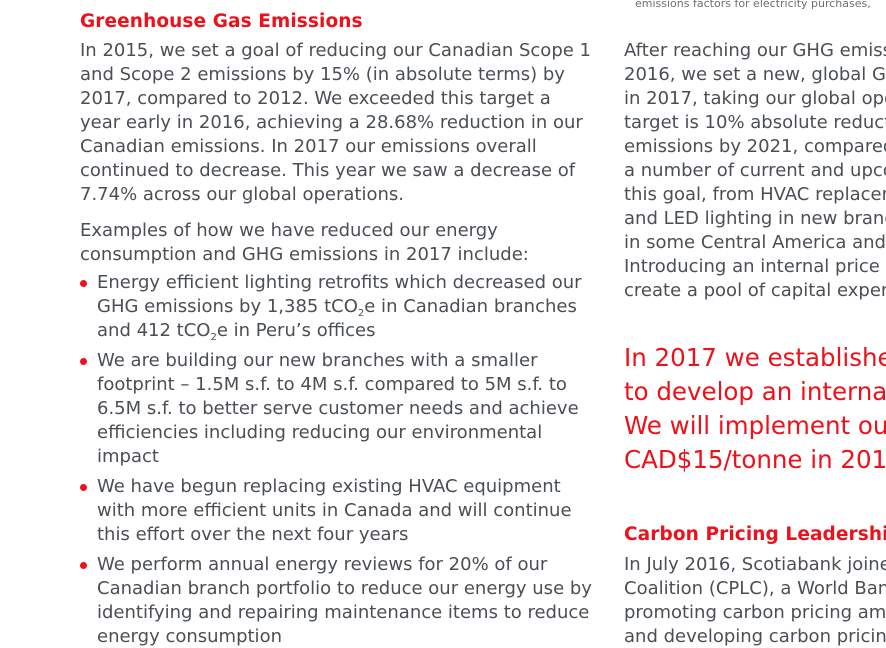 The image size is (886, 648). I want to click on text-line: create a pool of capital expendi, so click(755, 290).